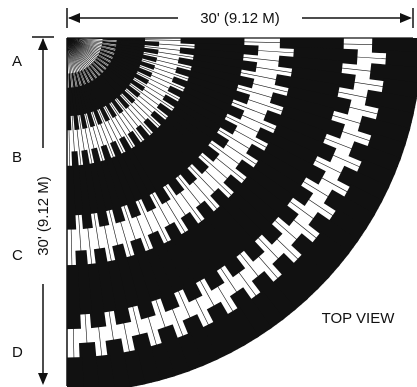 Image resolution: width=417 pixels, height=387 pixels. I want to click on horizontal-dimension: 30' (9.12 M), so click(240, 18).